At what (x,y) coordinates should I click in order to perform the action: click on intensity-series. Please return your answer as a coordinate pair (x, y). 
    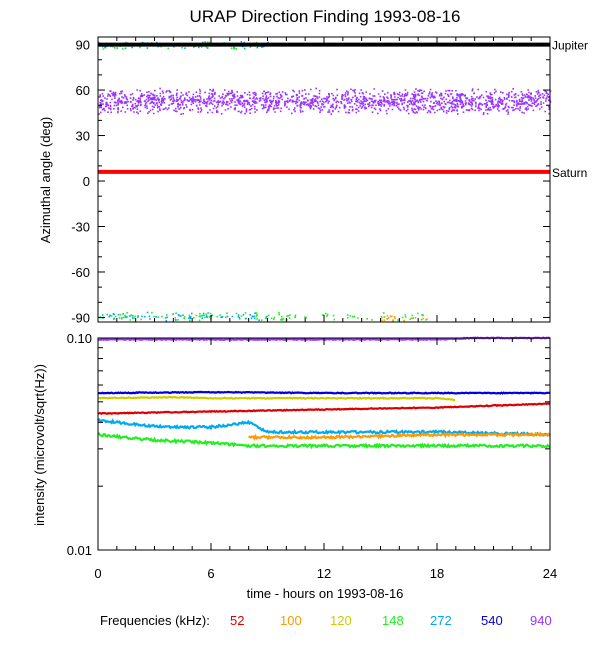
    Looking at the image, I should click on (324, 393).